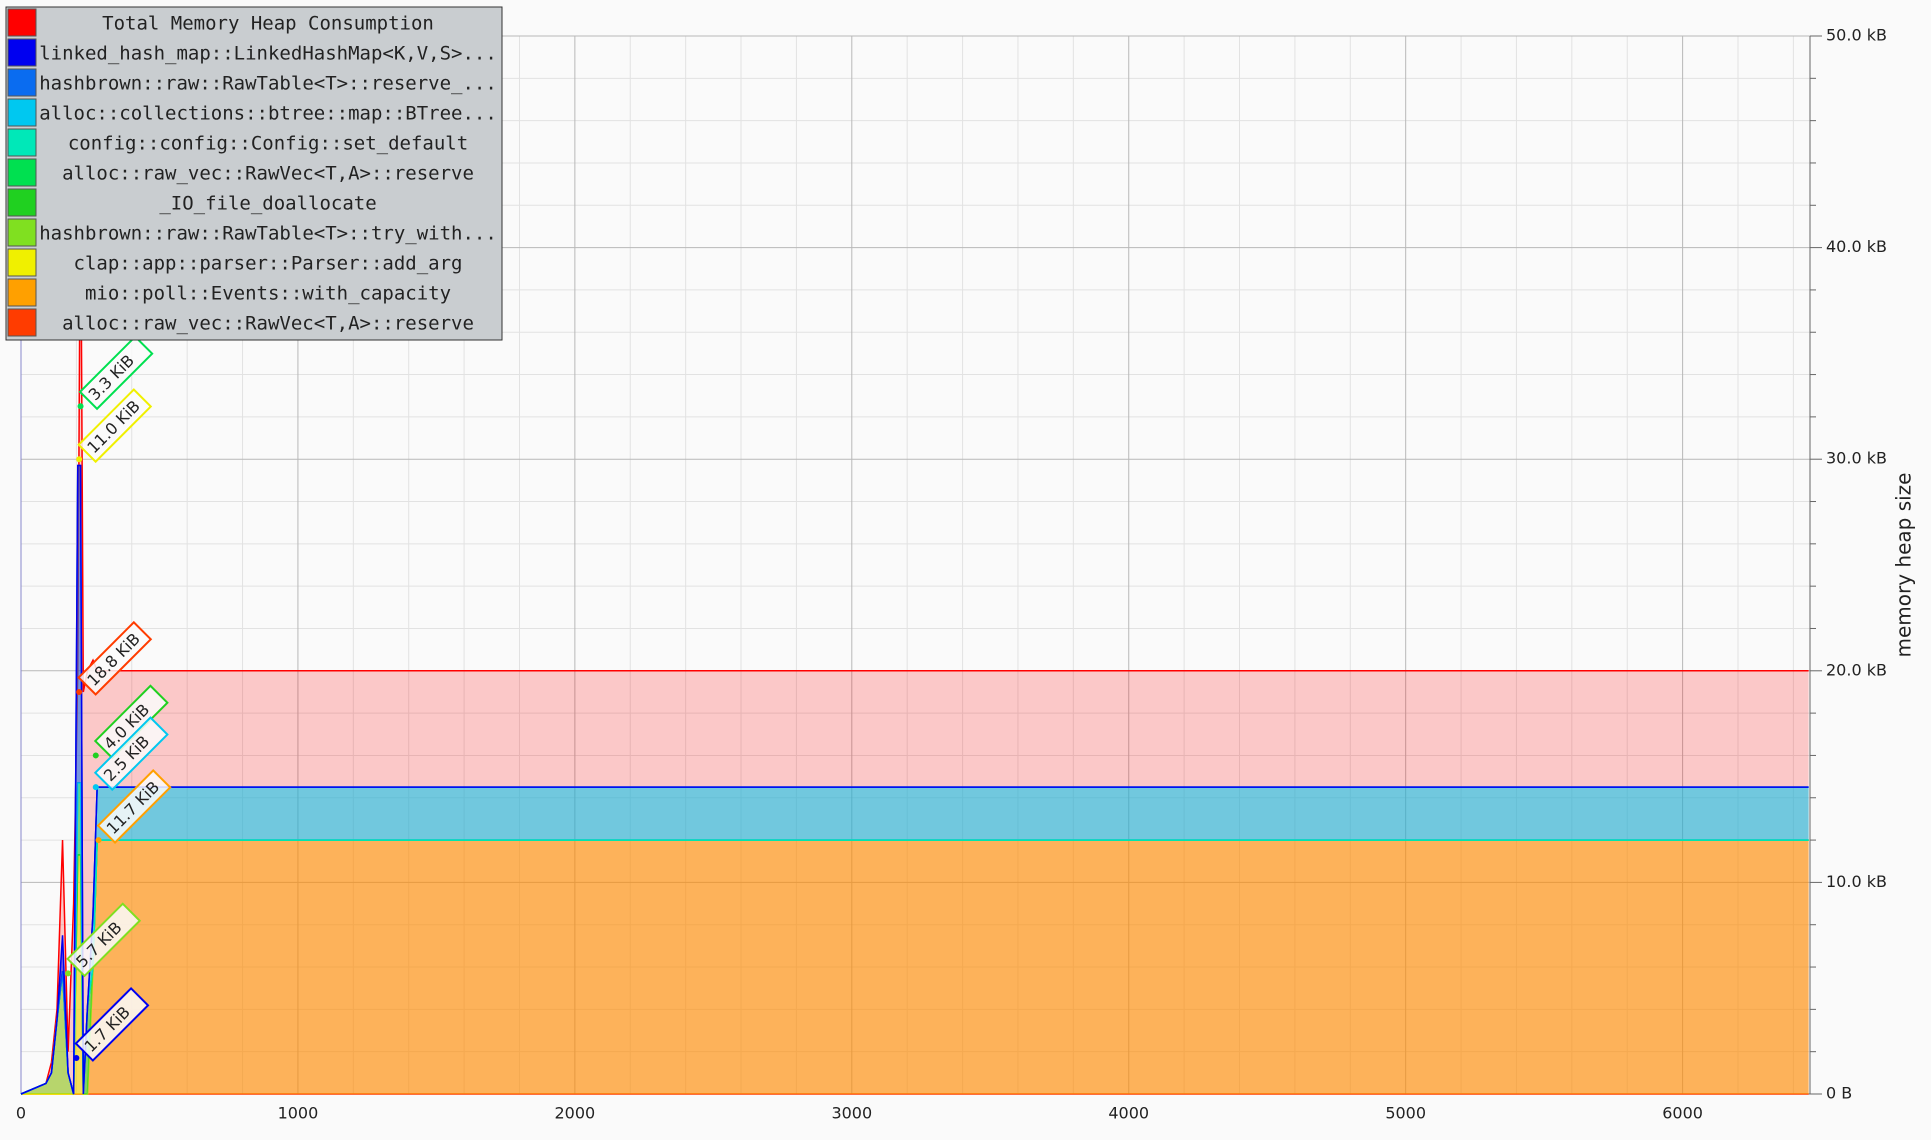 This screenshot has height=1140, width=1931. I want to click on legend-box, so click(254, 173).